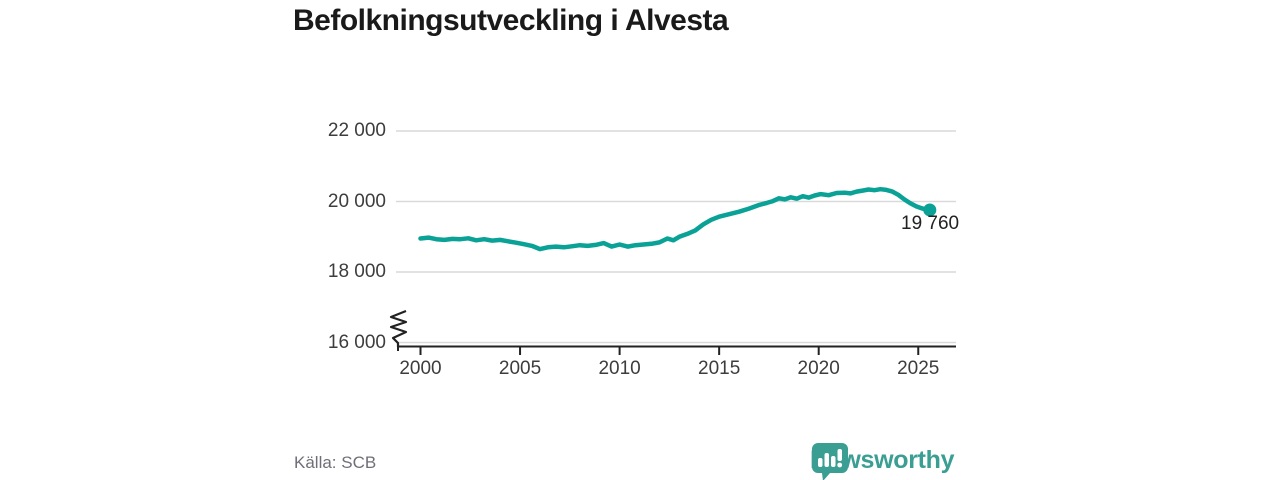 Image resolution: width=1280 pixels, height=480 pixels. What do you see at coordinates (882, 460) in the screenshot?
I see `newsworthy-logo: Newsworthy` at bounding box center [882, 460].